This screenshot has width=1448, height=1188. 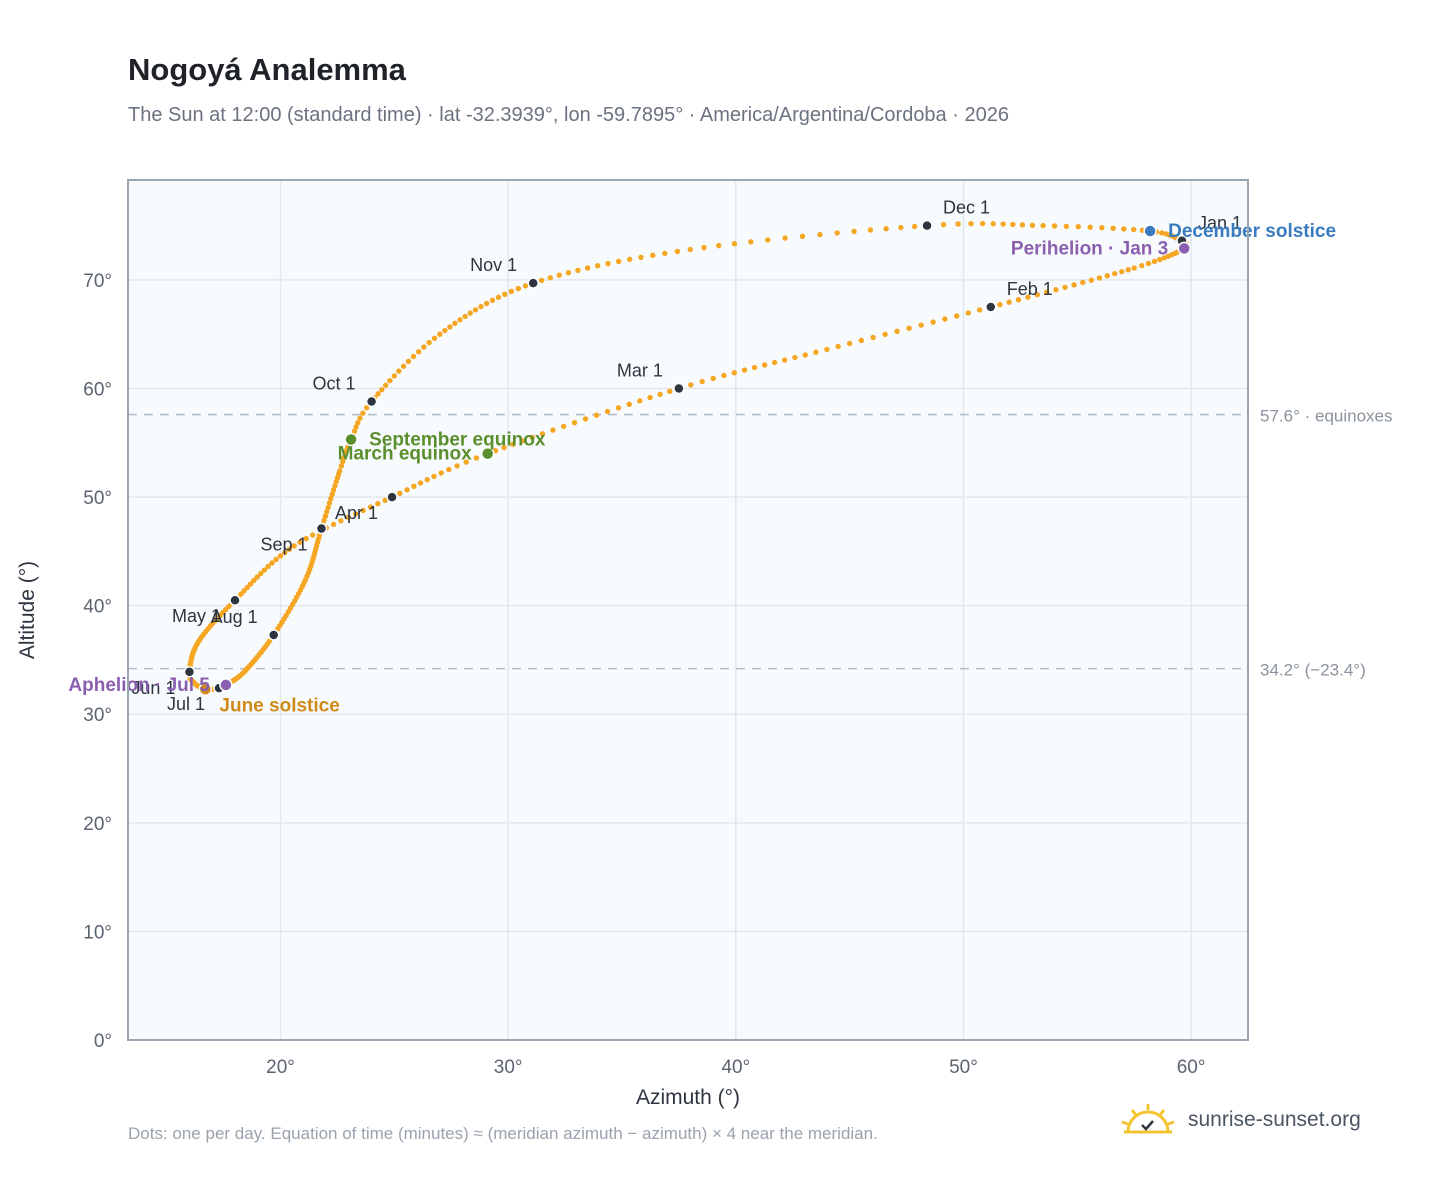 What do you see at coordinates (139, 685) in the screenshot?
I see `event-label: Aphelion · Jul 5` at bounding box center [139, 685].